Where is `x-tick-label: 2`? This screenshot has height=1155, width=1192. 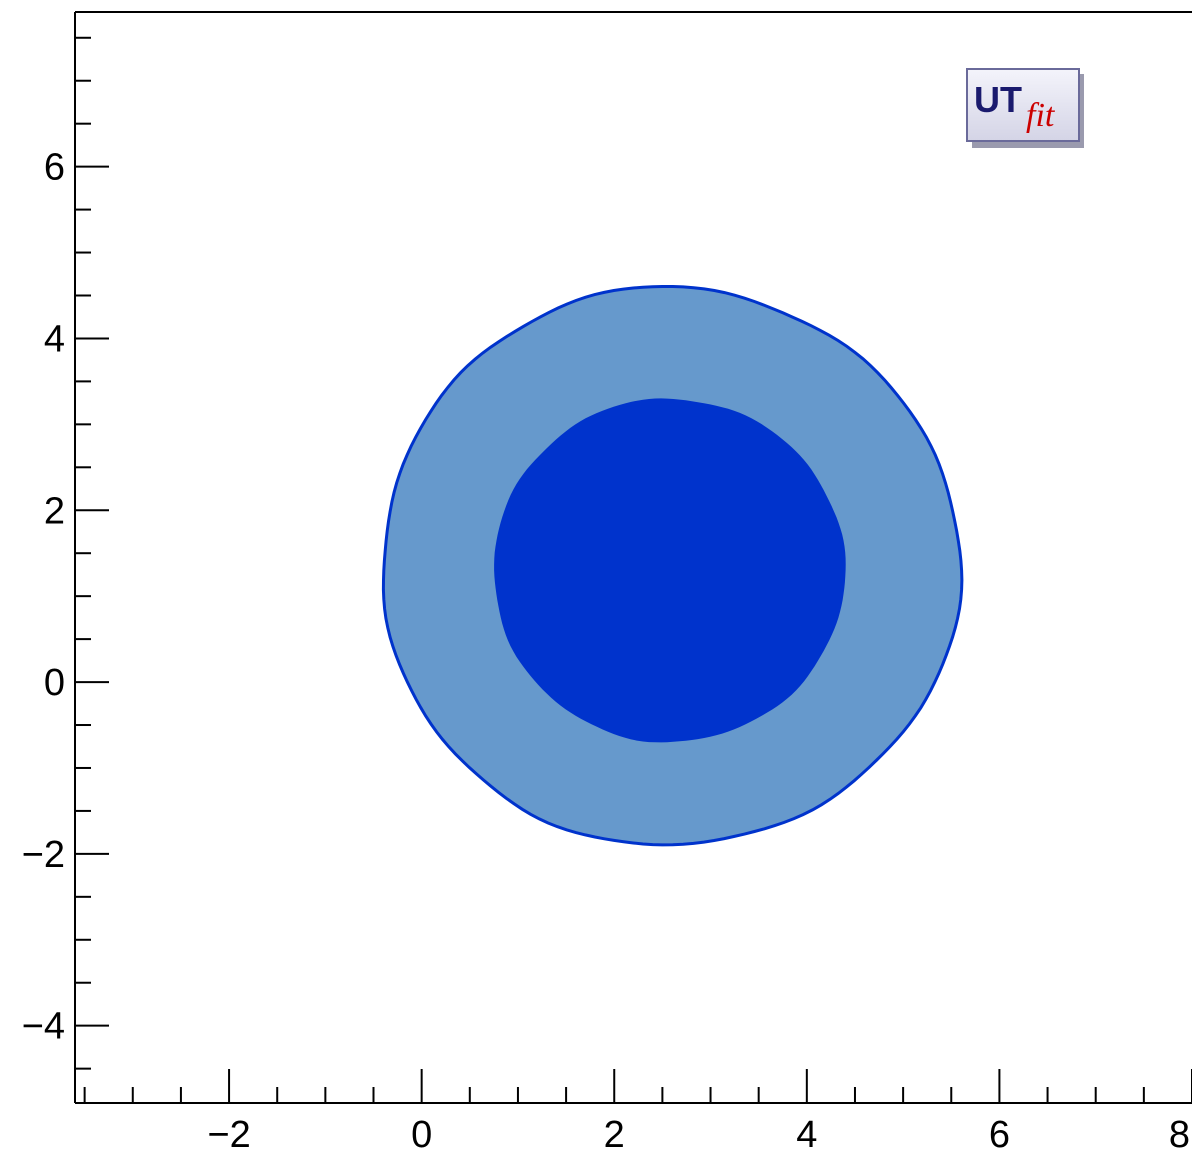
x-tick-label: 2 is located at coordinates (614, 1134).